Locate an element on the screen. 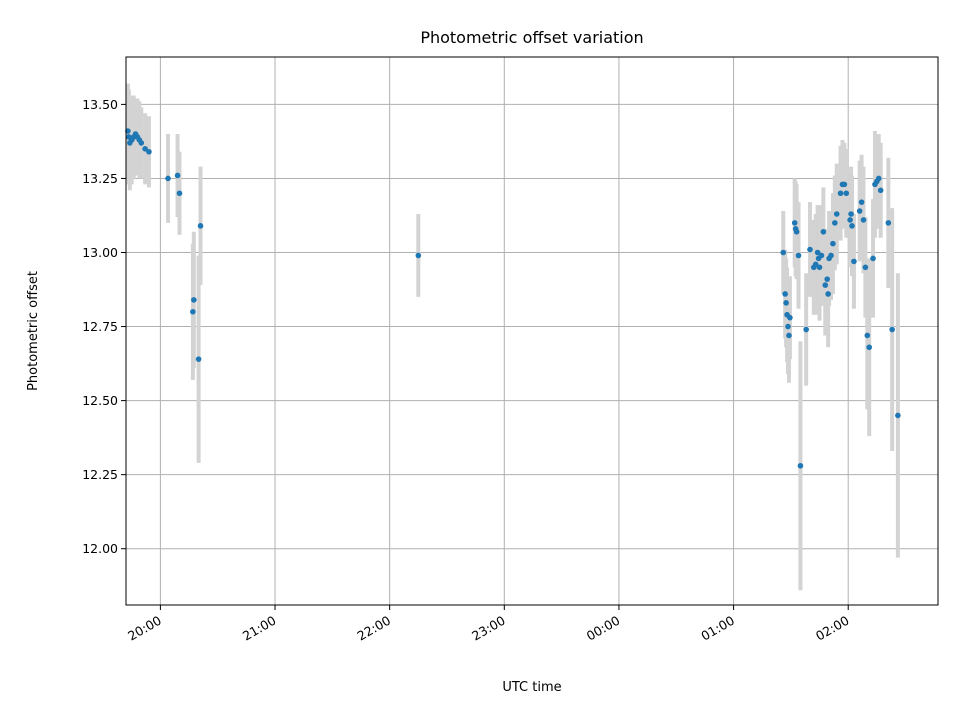 This screenshot has height=720, width=960. y-tick-label: 12.50 is located at coordinates (100, 400).